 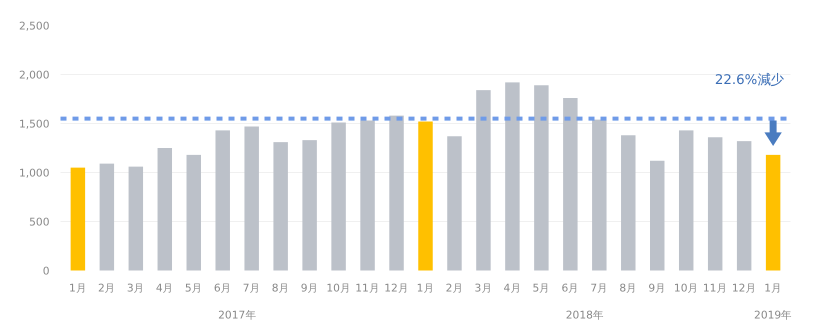 What do you see at coordinates (34, 173) in the screenshot?
I see `y-tick-label: 1,000` at bounding box center [34, 173].